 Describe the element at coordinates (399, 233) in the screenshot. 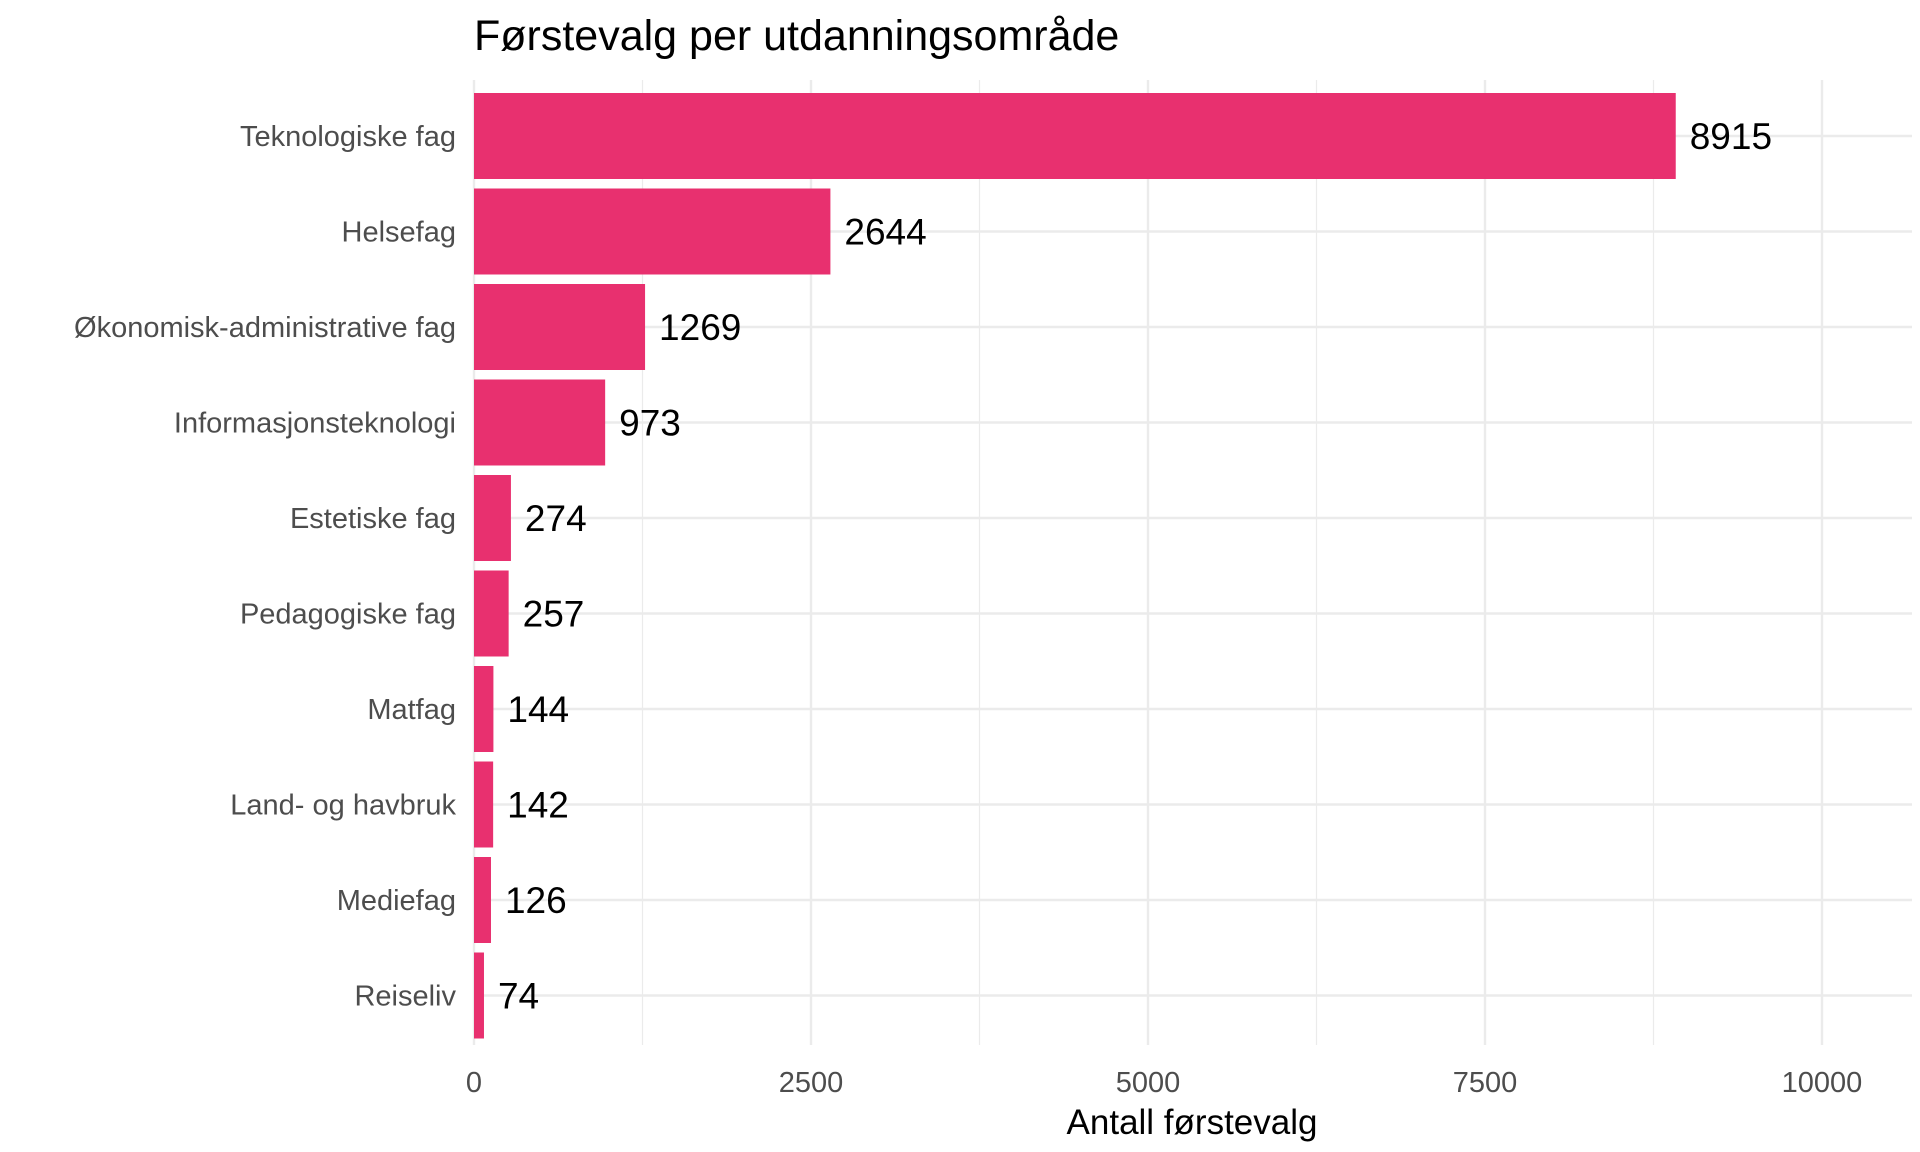

I see `category-label: Helsefag` at that location.